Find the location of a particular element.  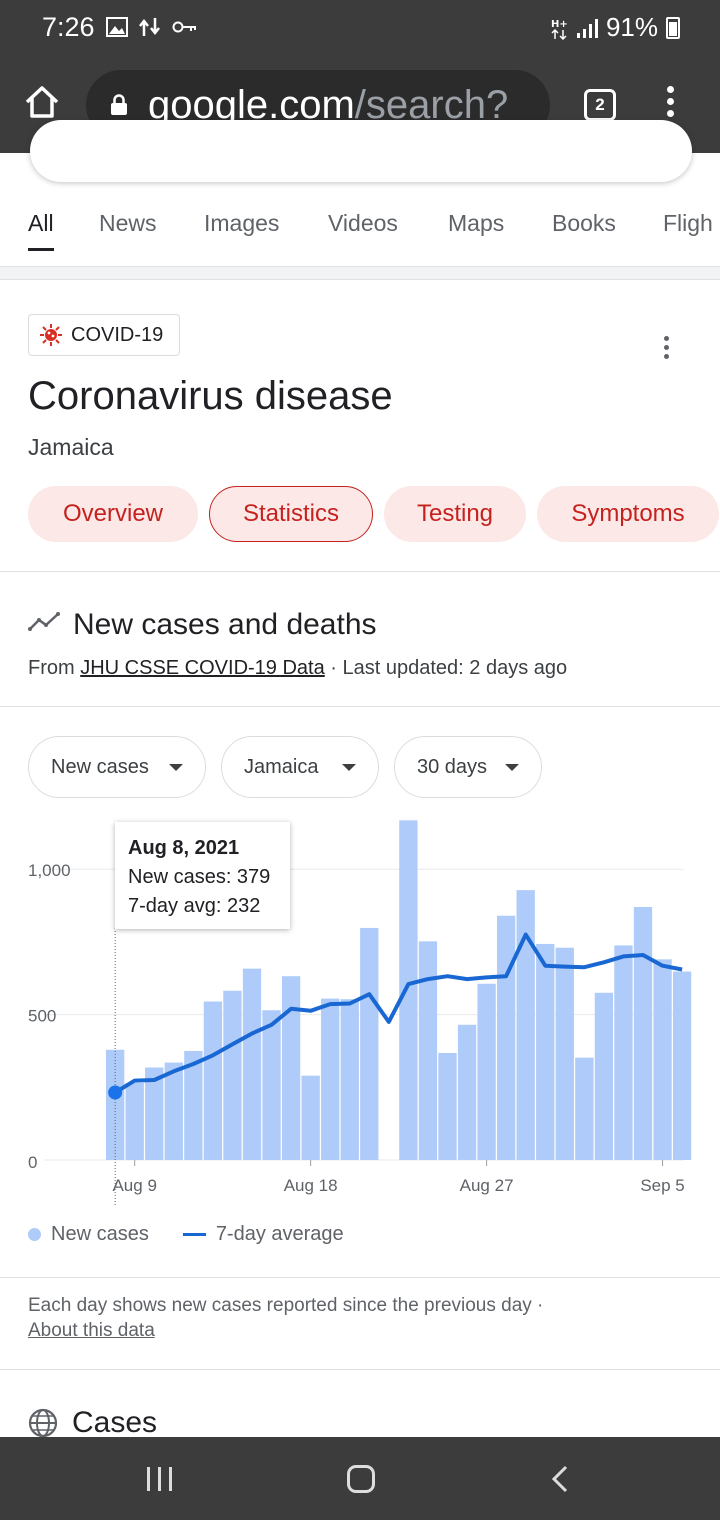

svg-text: H+ is located at coordinates (559, 24).